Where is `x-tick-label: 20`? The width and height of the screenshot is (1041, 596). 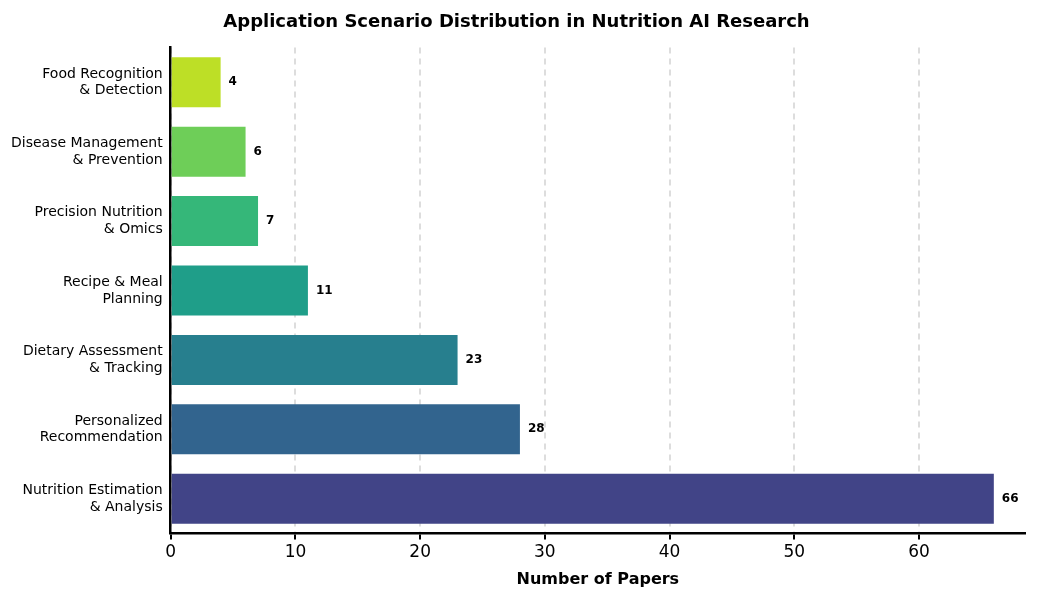 x-tick-label: 20 is located at coordinates (420, 551).